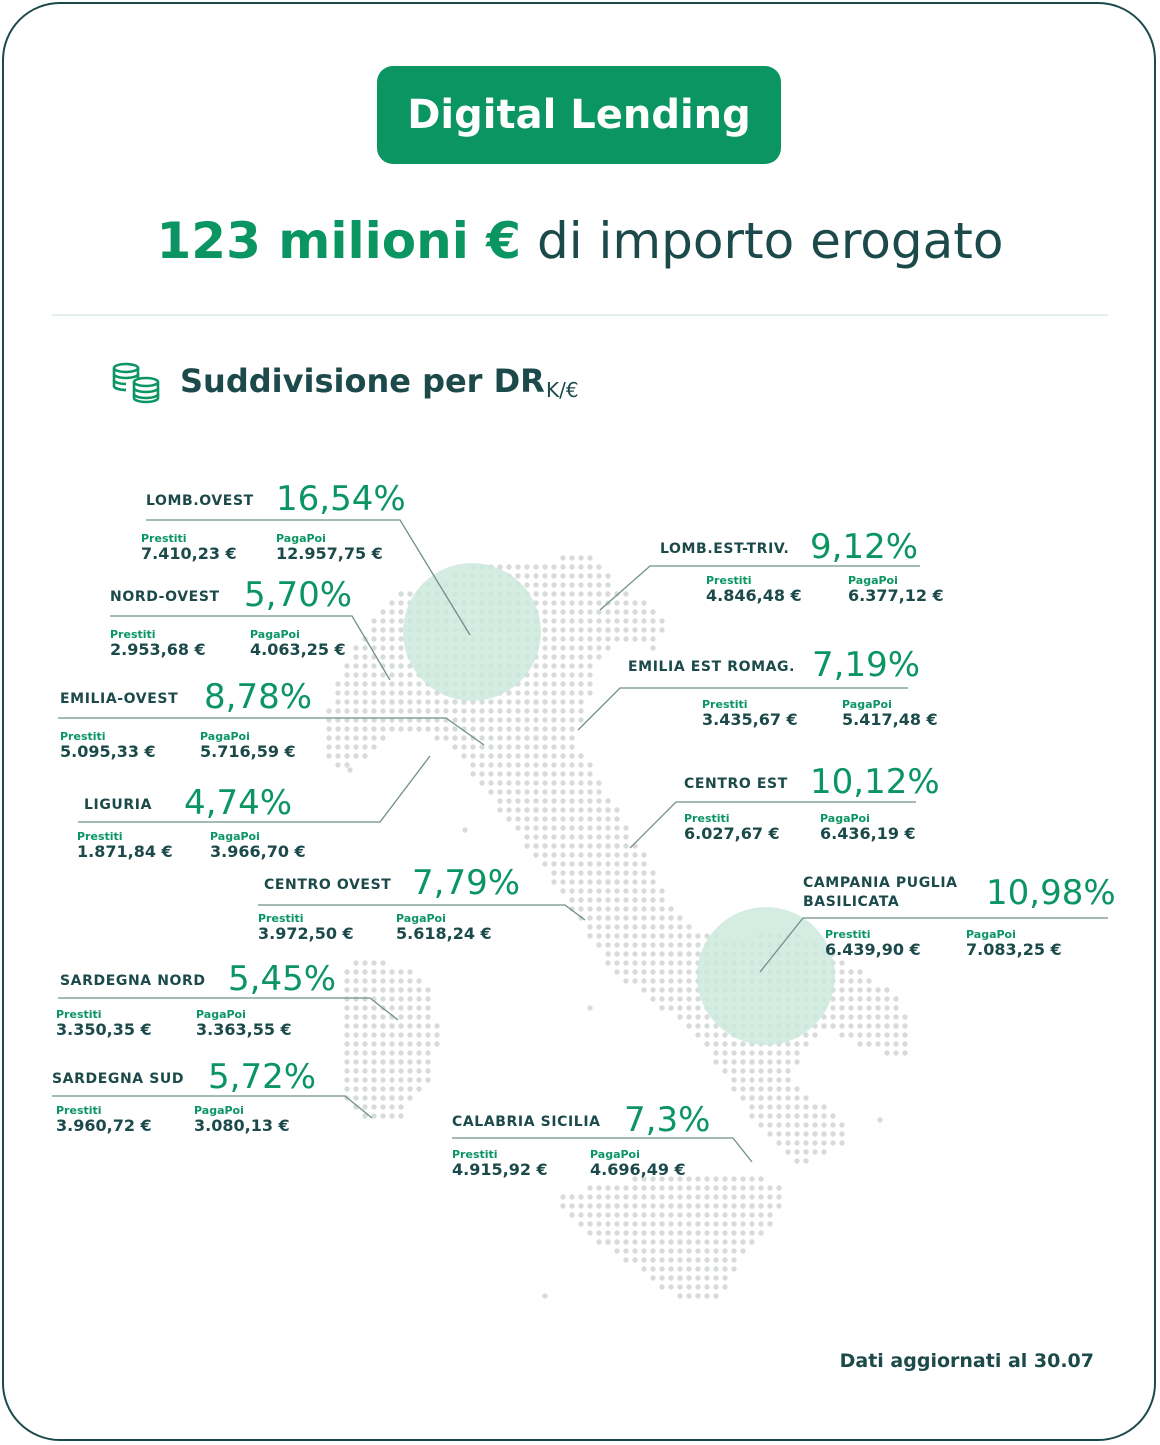 This screenshot has width=1160, height=1445. What do you see at coordinates (766, 976) in the screenshot?
I see `highlight-bubble` at bounding box center [766, 976].